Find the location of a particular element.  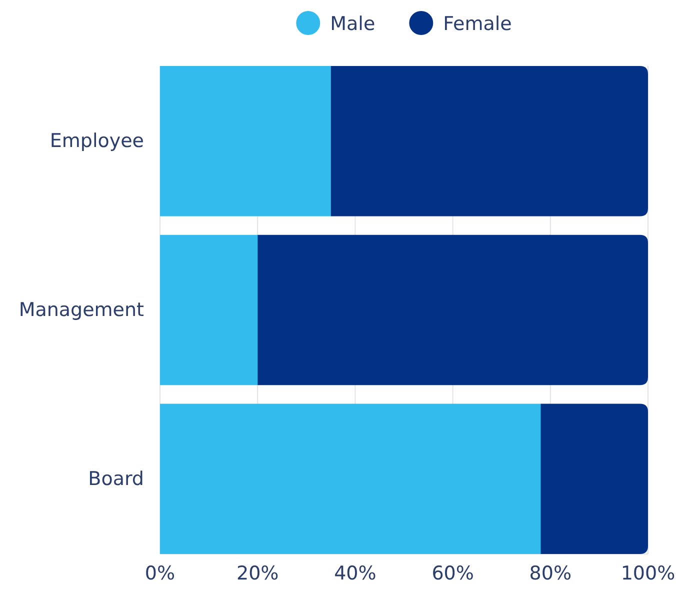

x-tick-label: 80% is located at coordinates (550, 573).